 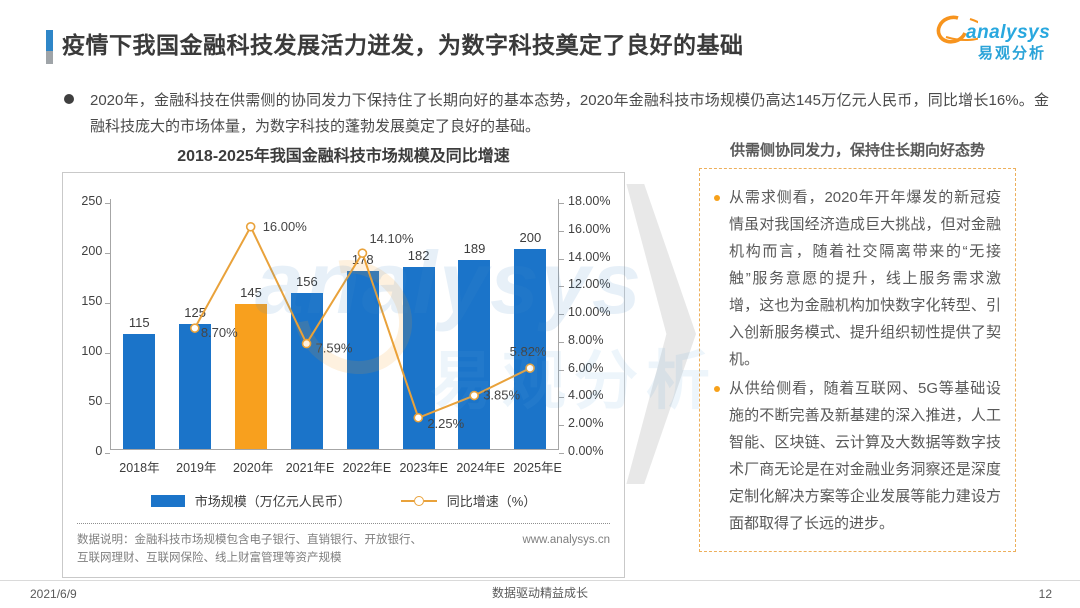 What do you see at coordinates (139, 322) in the screenshot?
I see `bar-value-label: 115` at bounding box center [139, 322].